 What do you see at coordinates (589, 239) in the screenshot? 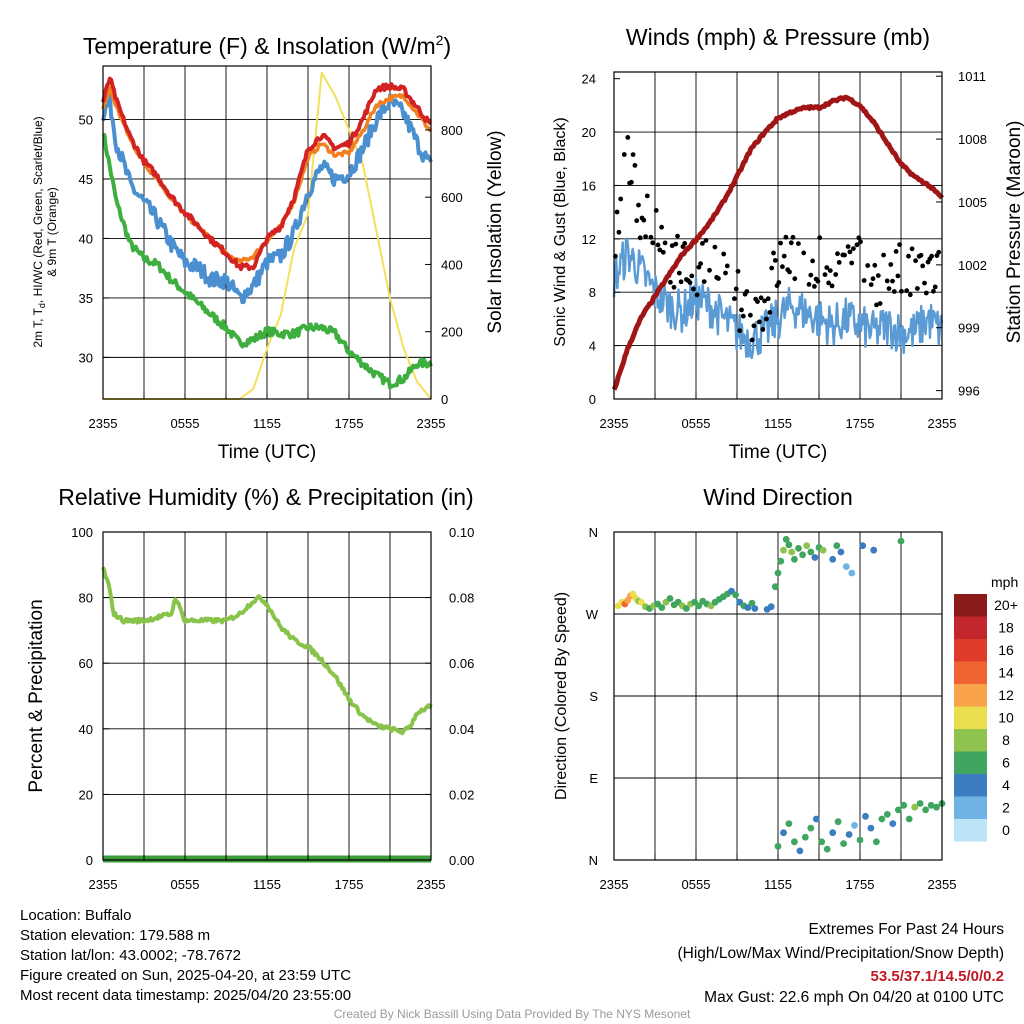
I see `wind-ytick-label-left: 12` at bounding box center [589, 239].